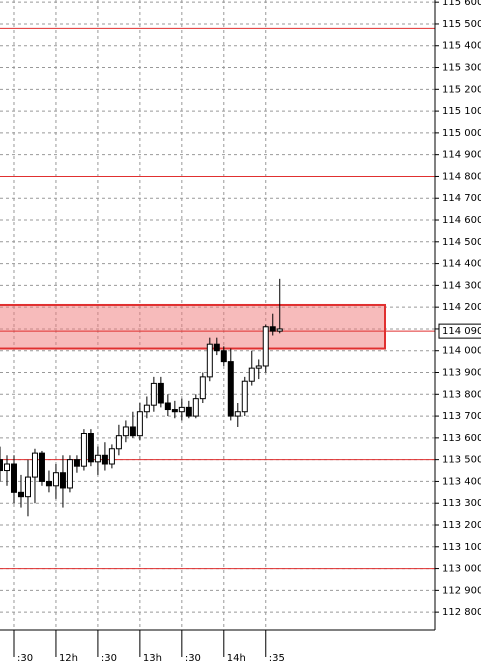 This screenshot has height=663, width=481. I want to click on x-tick-label: 14h, so click(236, 658).